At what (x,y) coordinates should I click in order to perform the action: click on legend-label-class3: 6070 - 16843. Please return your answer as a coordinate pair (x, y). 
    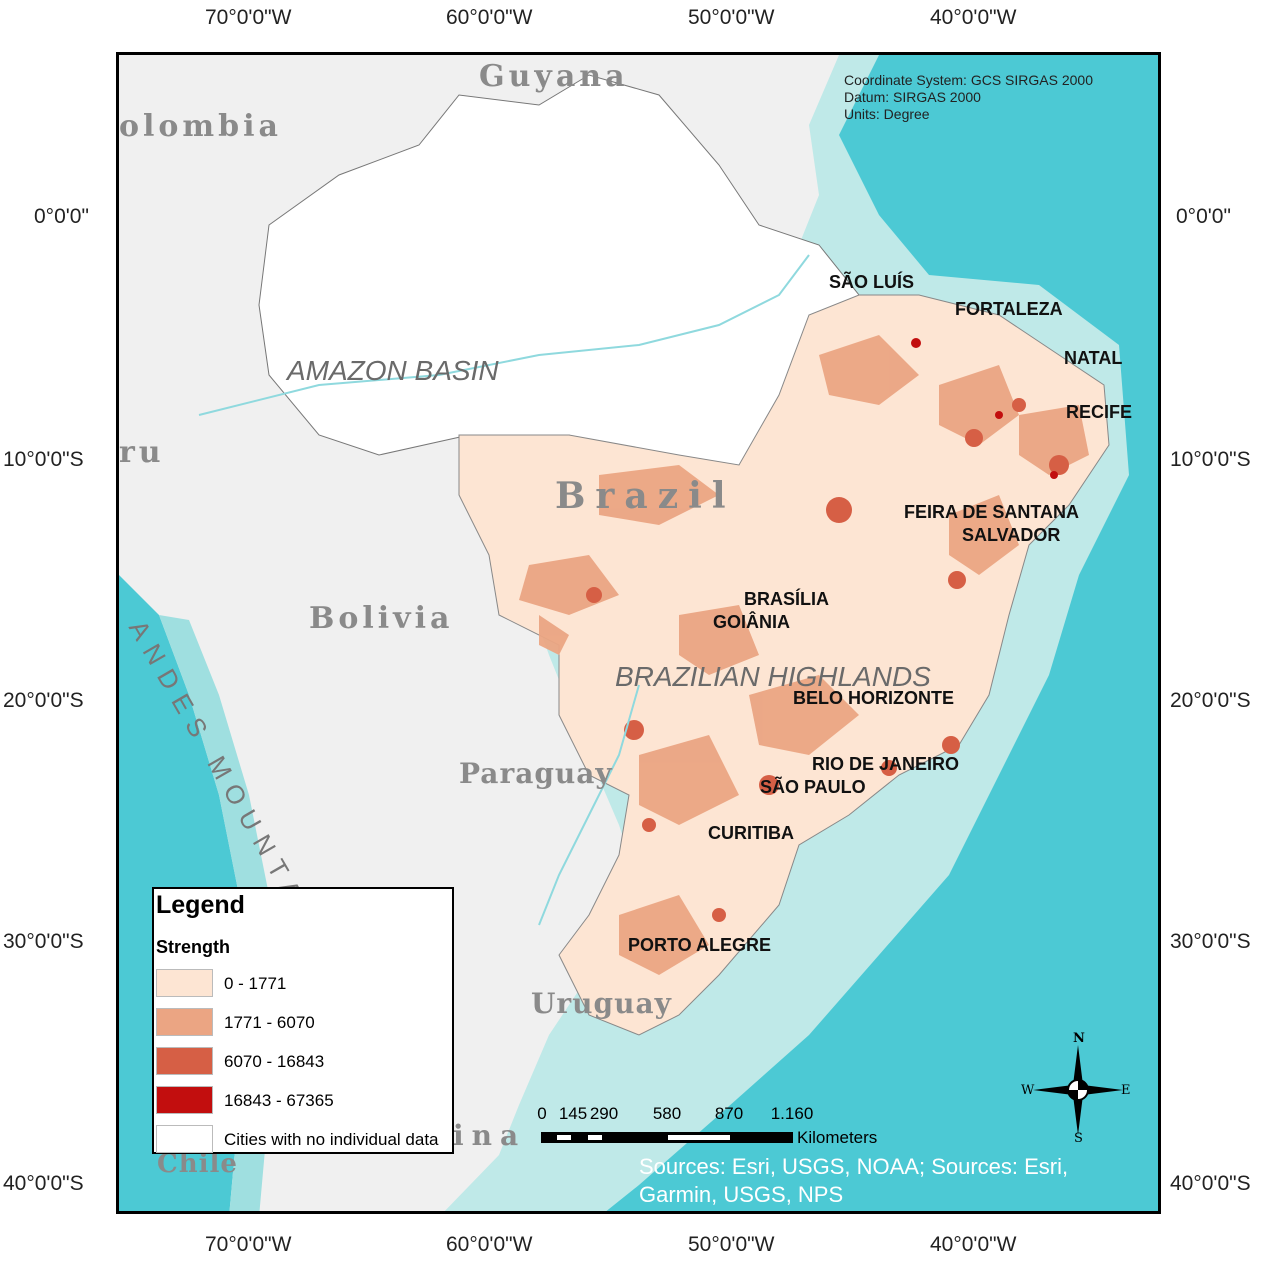
    Looking at the image, I should click on (274, 1061).